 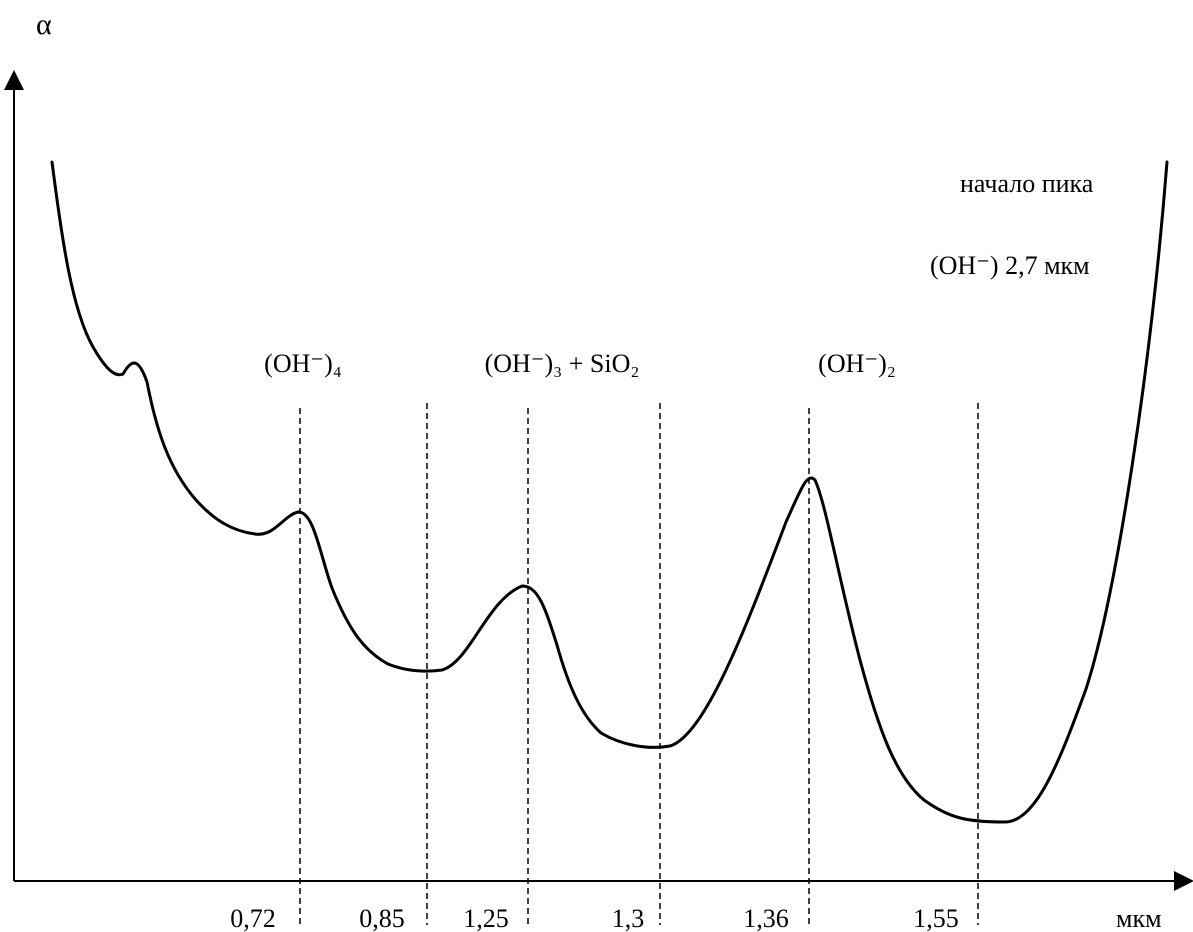 I want to click on x-tick-label: 1,25, so click(x=486, y=918).